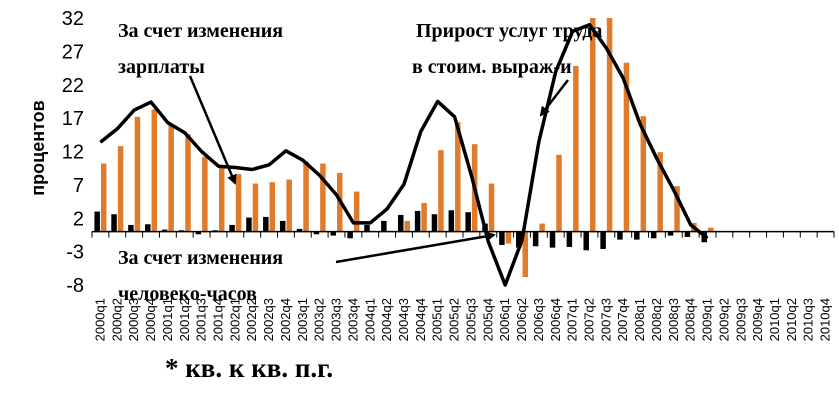 The width and height of the screenshot is (839, 398). What do you see at coordinates (656, 319) in the screenshot?
I see `x-tick-label: 2008q2` at bounding box center [656, 319].